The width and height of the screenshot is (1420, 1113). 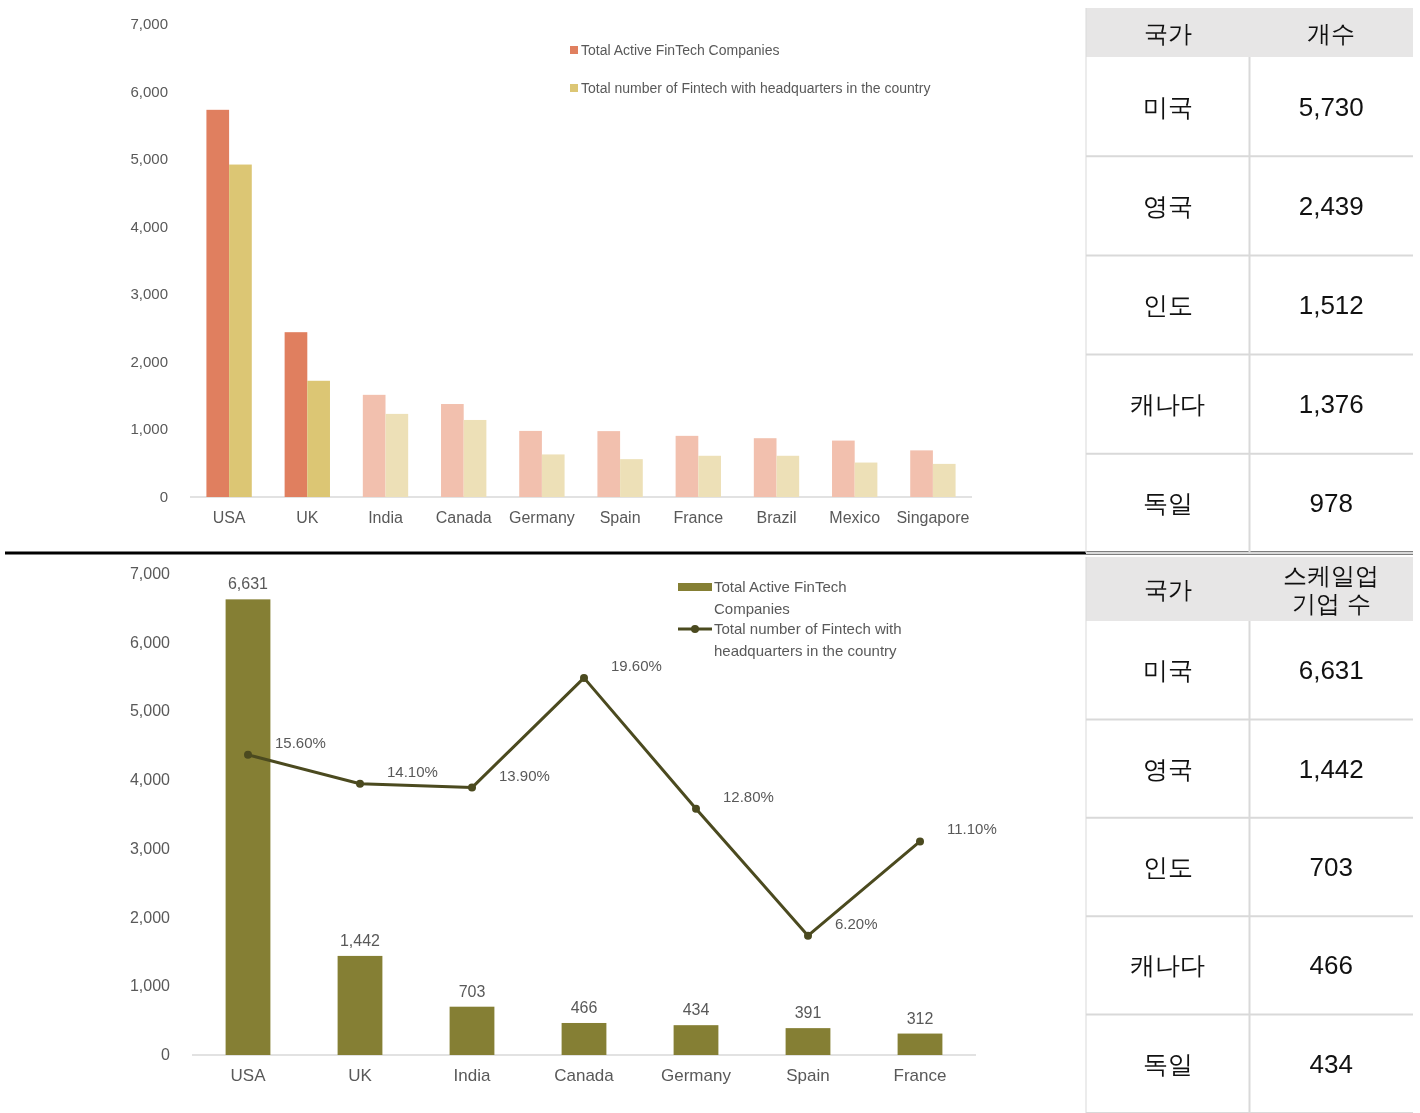 What do you see at coordinates (808, 1013) in the screenshot?
I see `data-label: 391` at bounding box center [808, 1013].